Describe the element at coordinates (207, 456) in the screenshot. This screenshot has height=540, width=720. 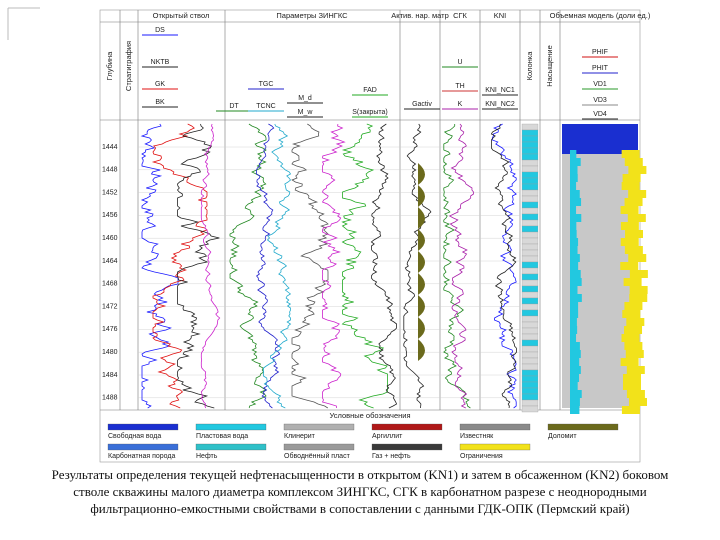
I see `legend-label: Нефть` at that location.